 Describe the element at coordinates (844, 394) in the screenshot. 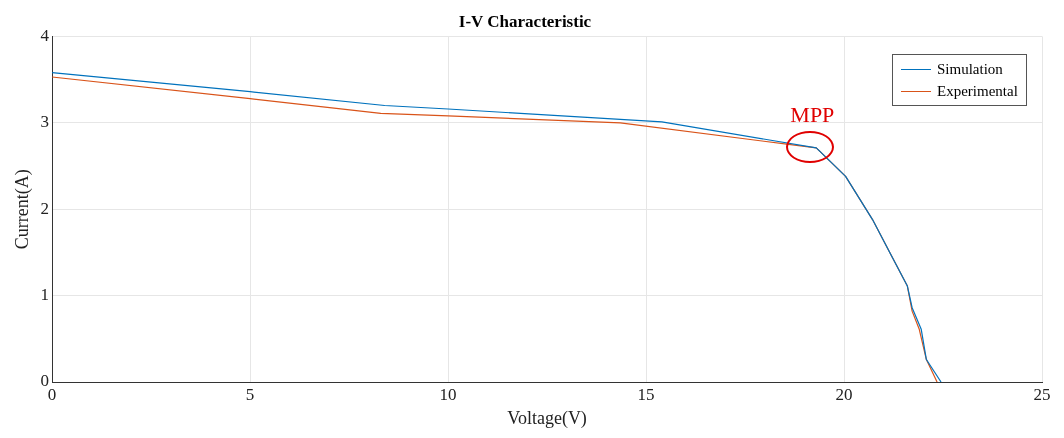

I see `x-tick-label: 20` at that location.